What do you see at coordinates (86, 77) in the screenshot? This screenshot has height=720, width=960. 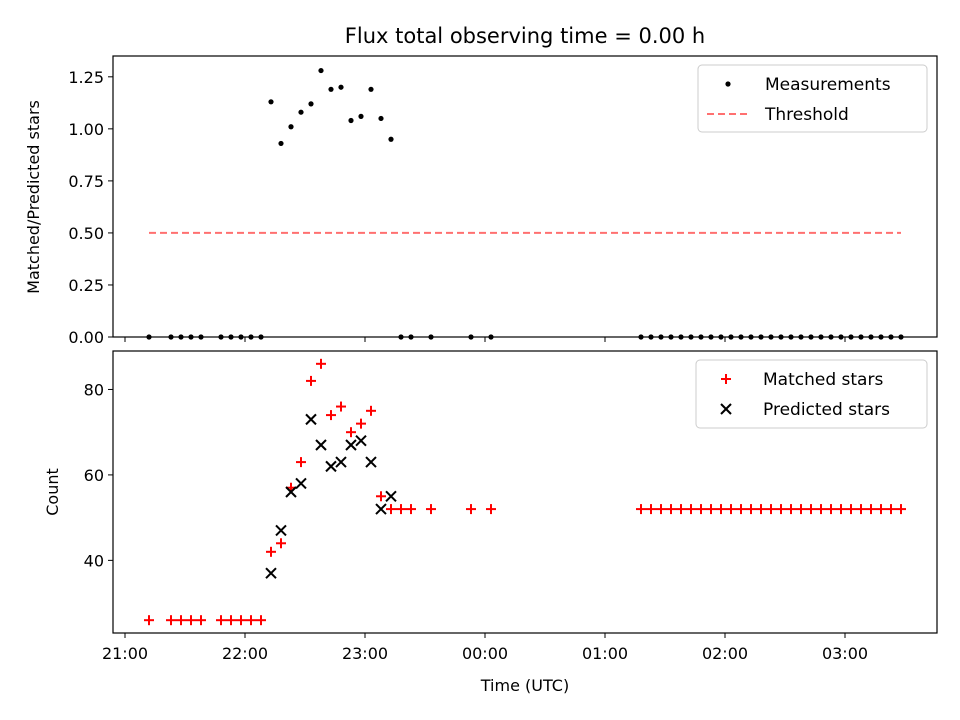 I see `top-y-tick-label: 1.25` at bounding box center [86, 77].